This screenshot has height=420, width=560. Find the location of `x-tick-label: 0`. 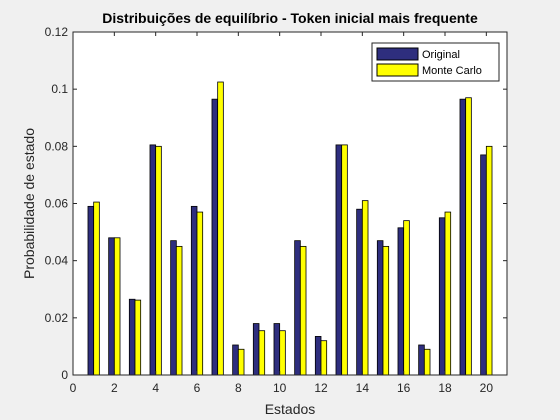

x-tick-label: 0 is located at coordinates (73, 388).